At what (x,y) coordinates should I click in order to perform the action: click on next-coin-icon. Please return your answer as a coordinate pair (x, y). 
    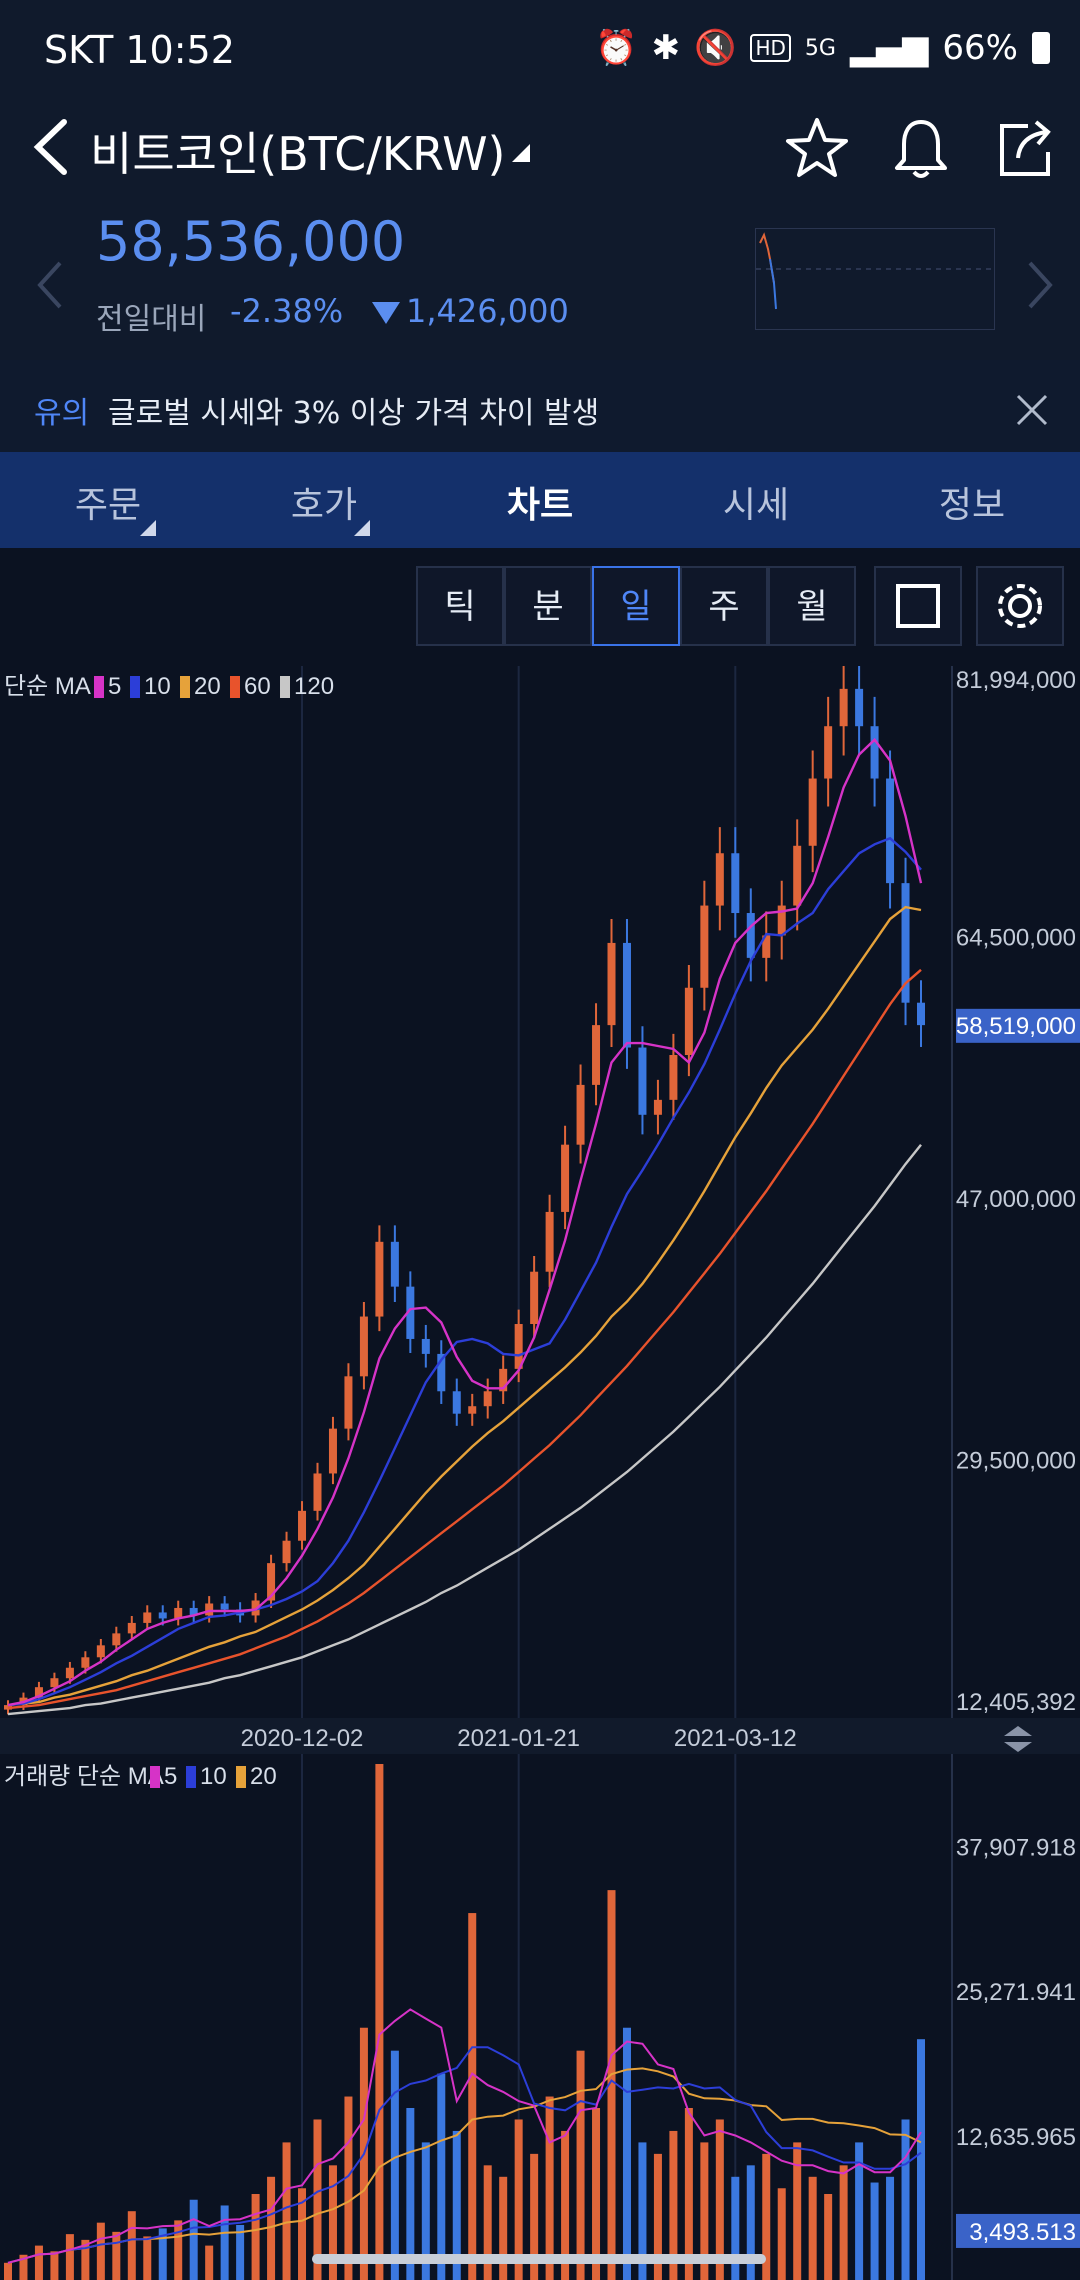
    Looking at the image, I should click on (1040, 285).